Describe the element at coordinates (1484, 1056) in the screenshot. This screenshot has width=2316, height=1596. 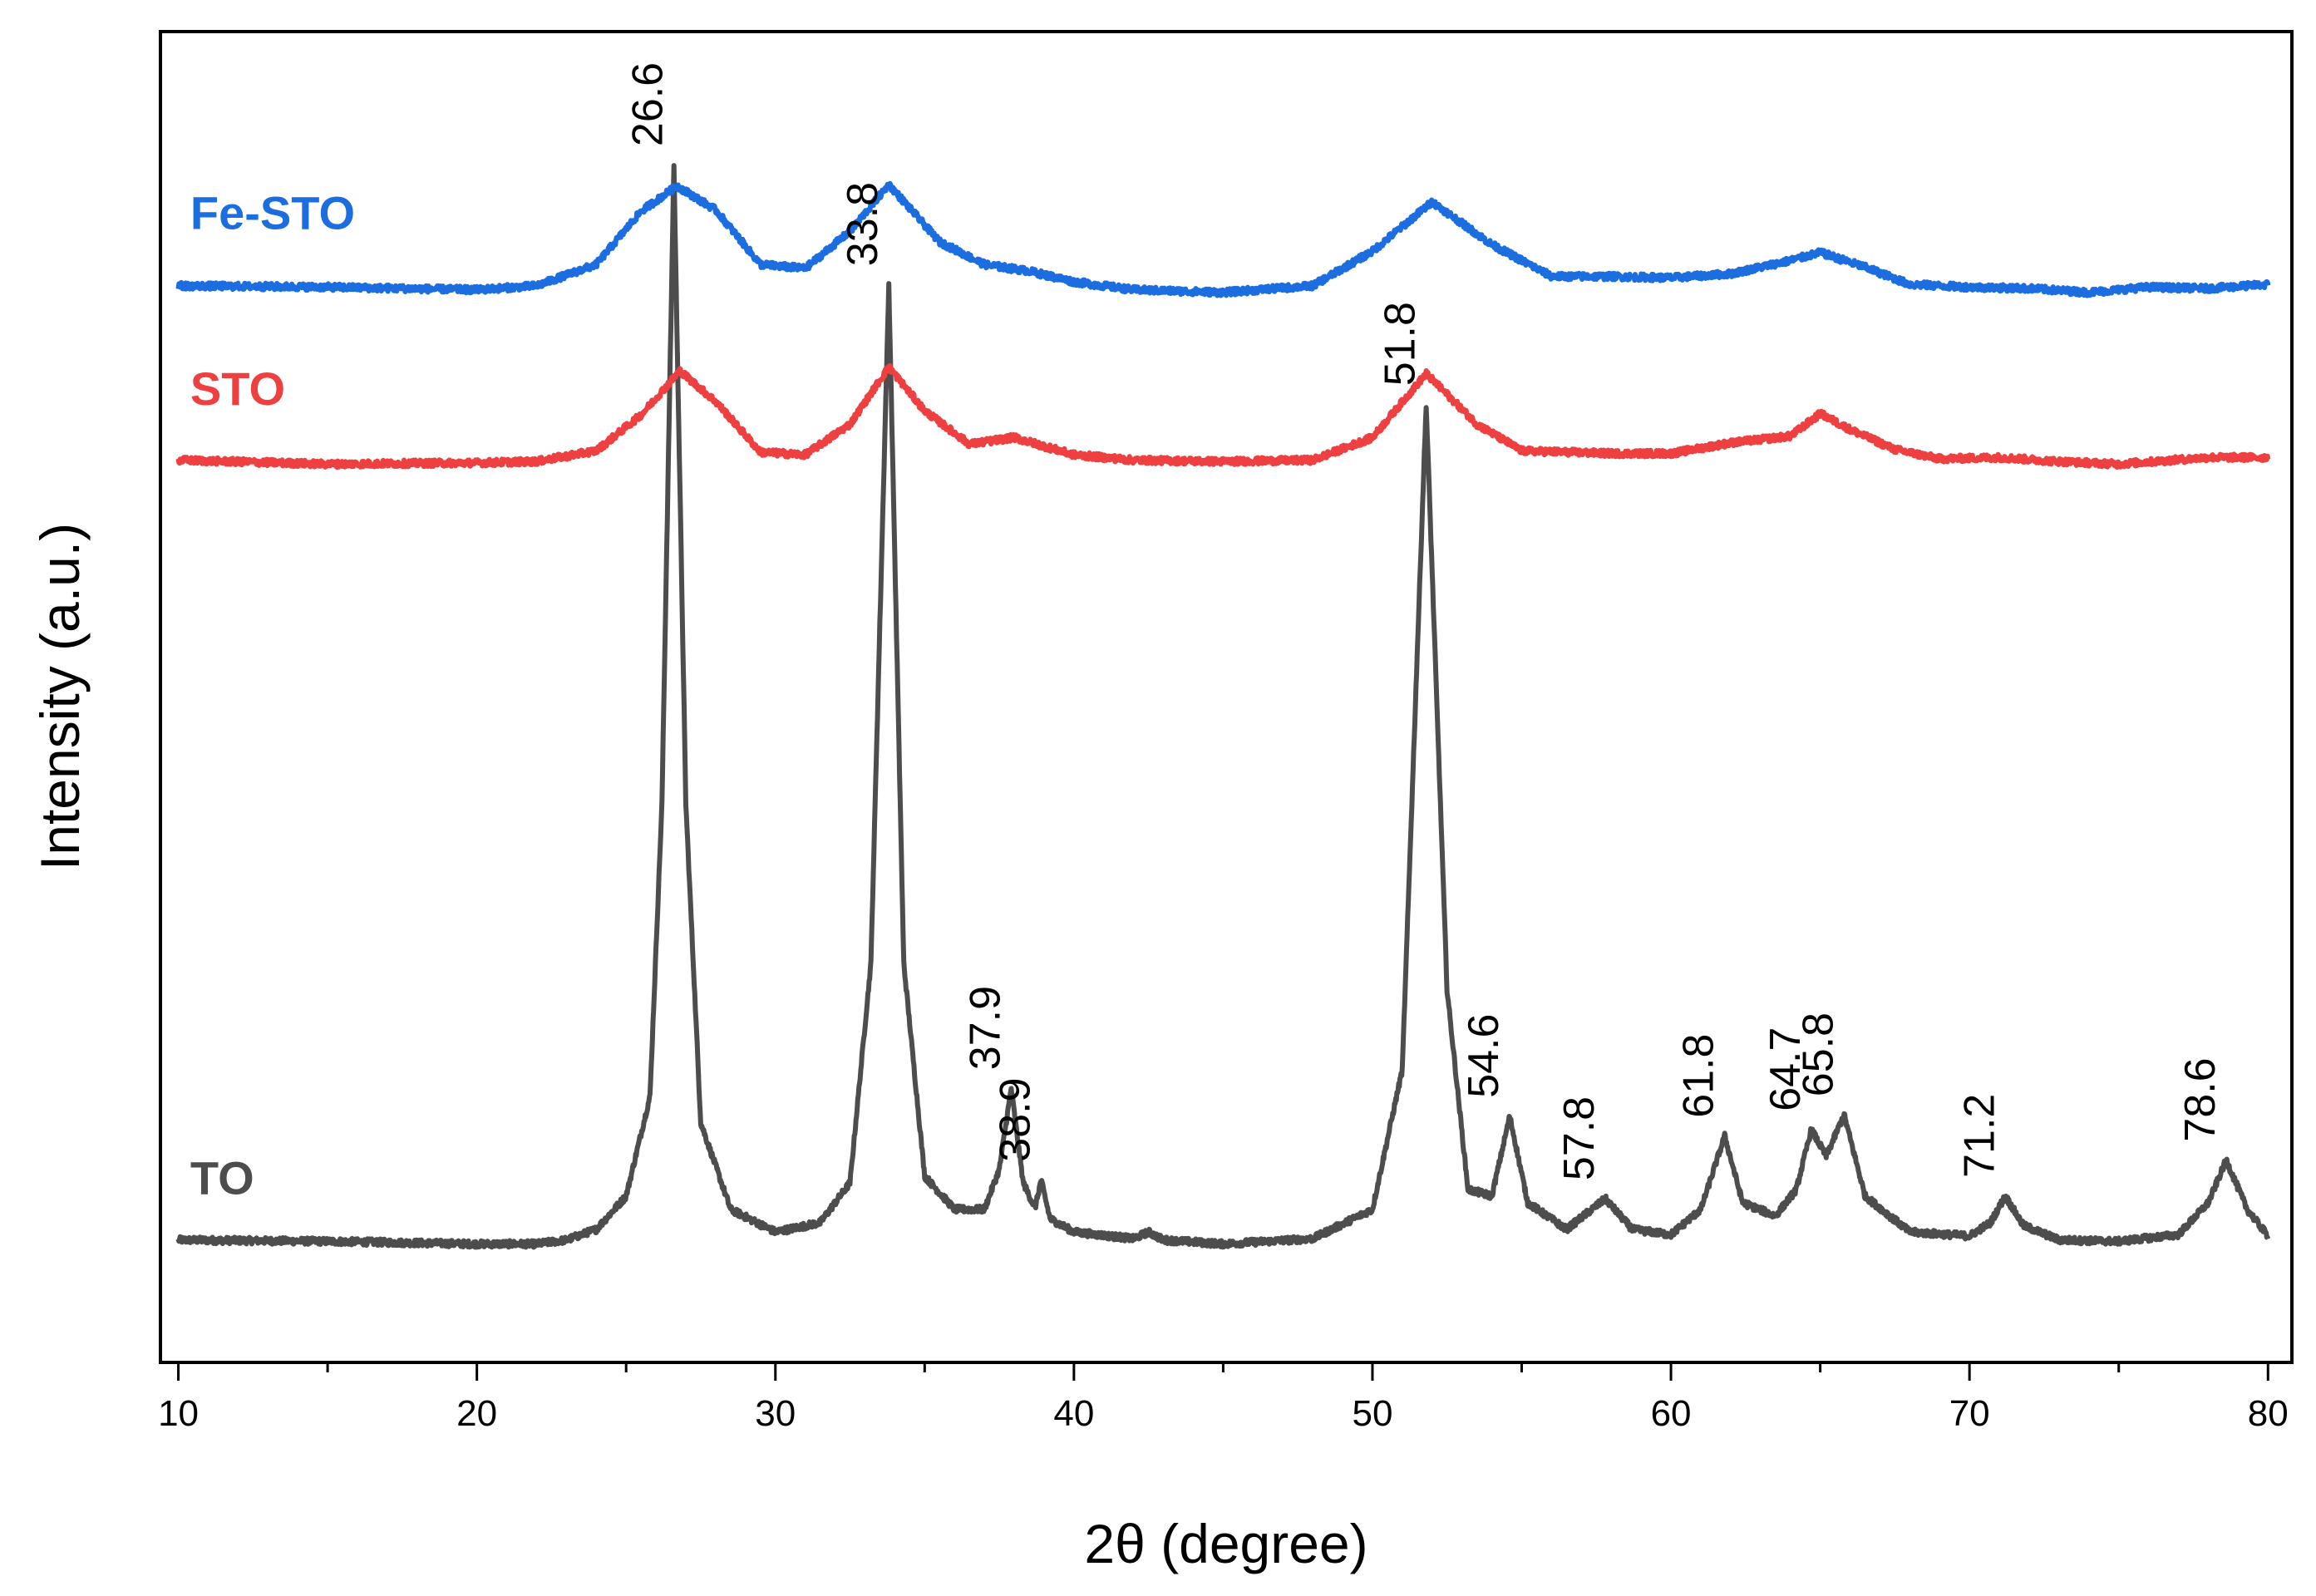
I see `peak-label: 54.6` at that location.